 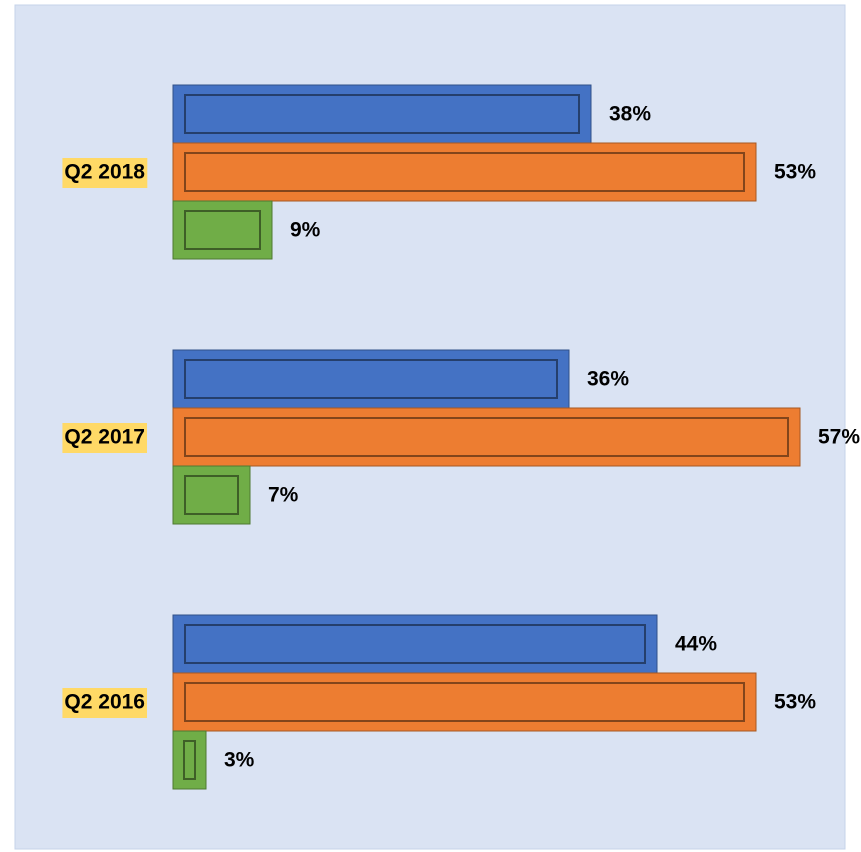 What do you see at coordinates (696, 644) in the screenshot?
I see `value-label: 44%` at bounding box center [696, 644].